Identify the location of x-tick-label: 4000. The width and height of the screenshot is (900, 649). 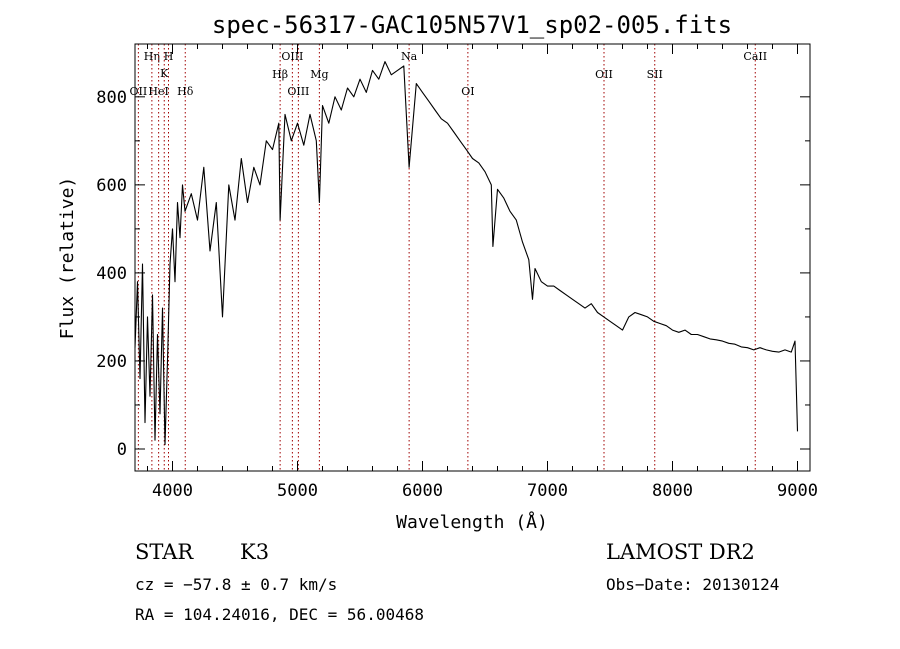
(172, 491).